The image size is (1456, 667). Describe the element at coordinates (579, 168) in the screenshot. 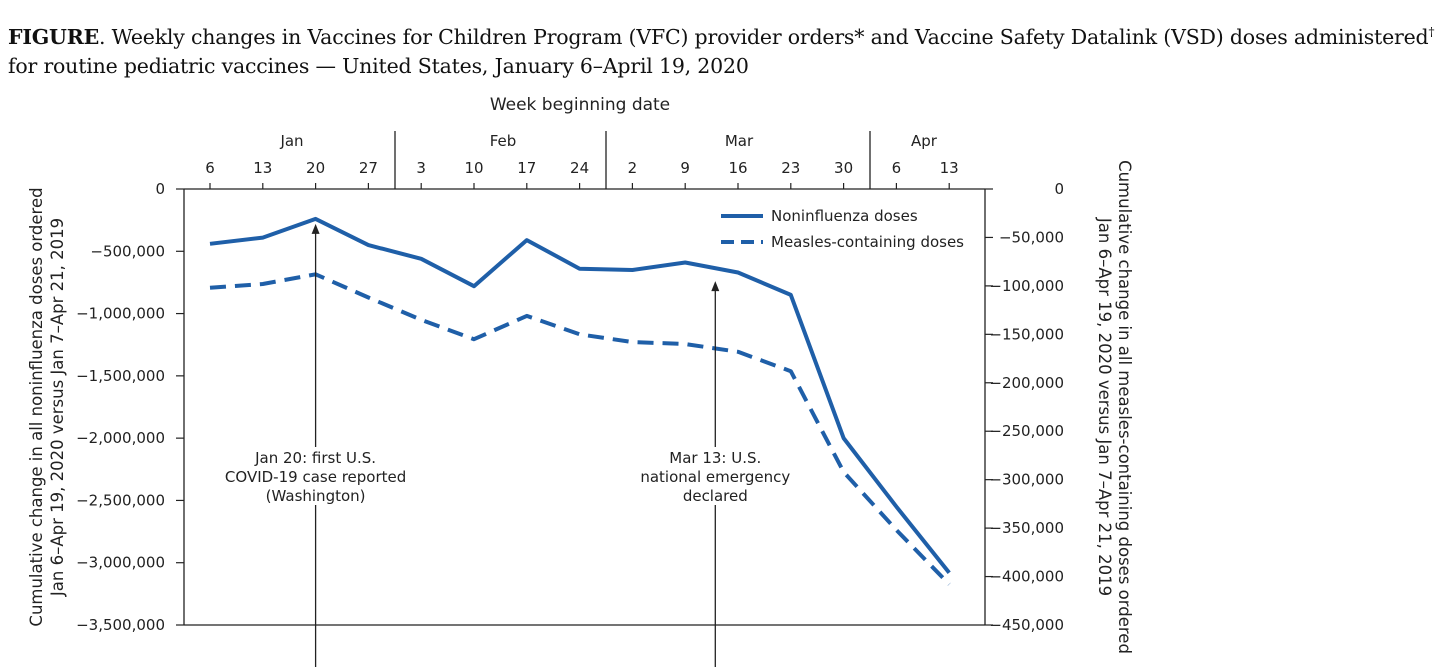

I see `x-tick-label-7: 24` at that location.